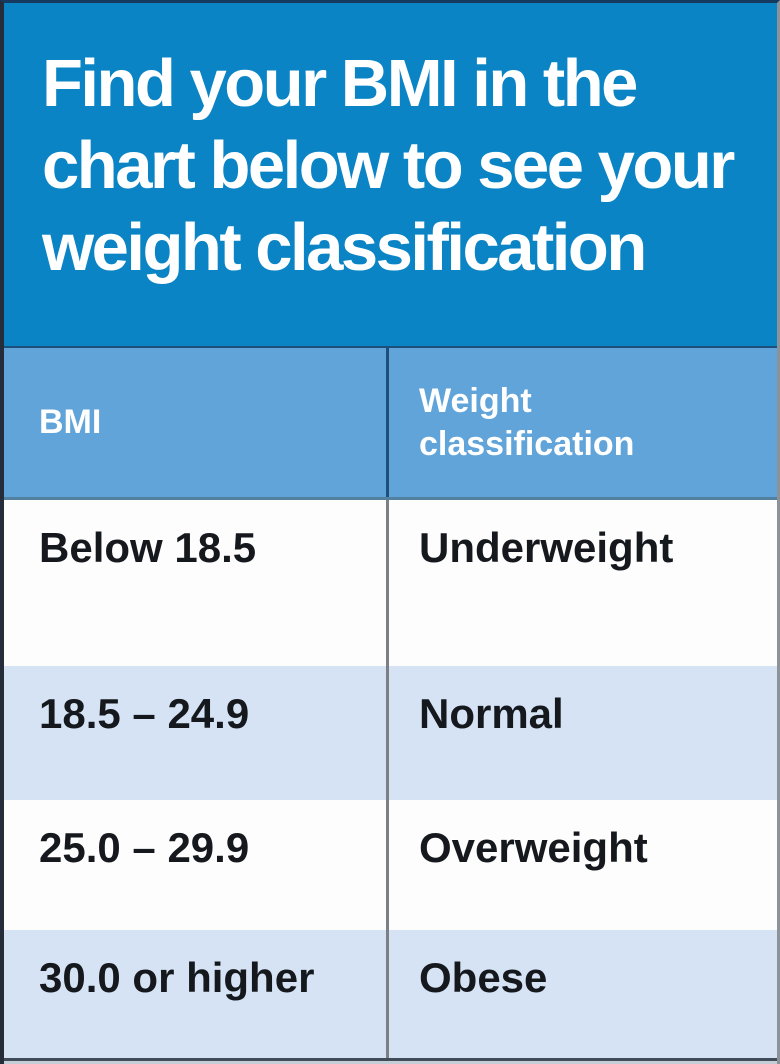  Describe the element at coordinates (196, 583) in the screenshot. I see `bmi-range-value: Below 18.5` at that location.